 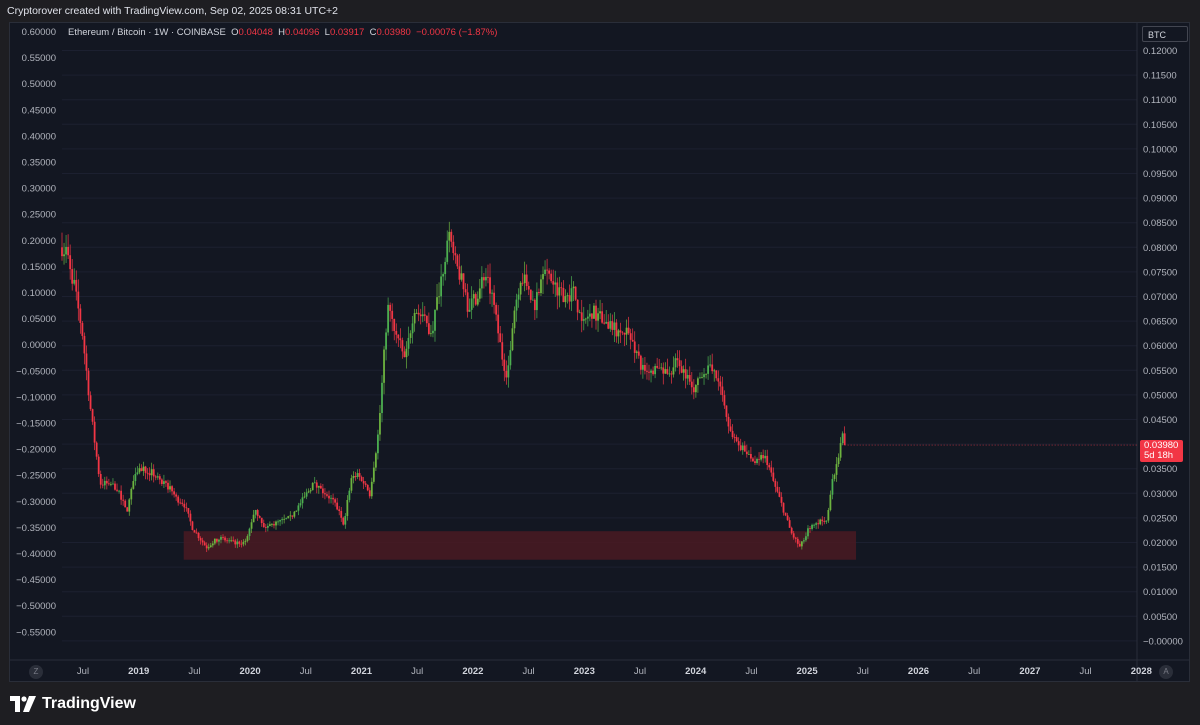 I want to click on auto-zoom-button: Z, so click(x=36, y=672).